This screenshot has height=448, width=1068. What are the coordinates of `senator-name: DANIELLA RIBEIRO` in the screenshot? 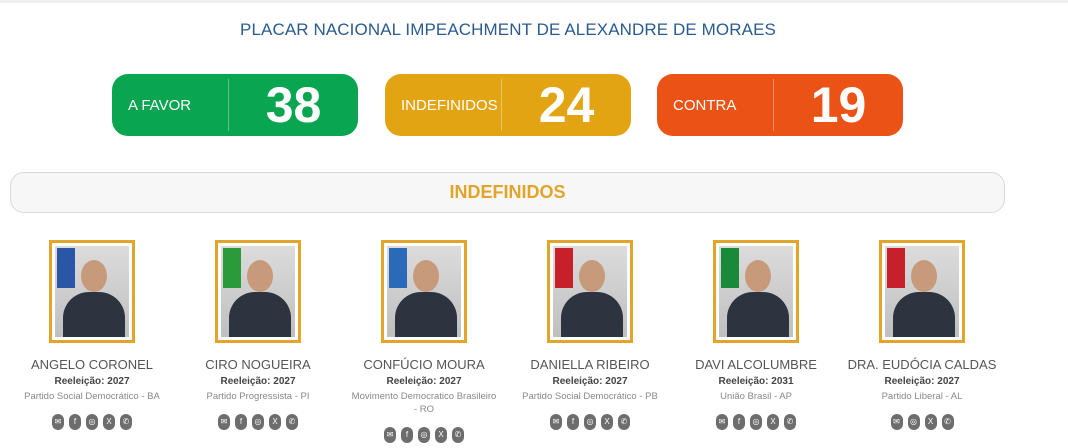 It's located at (590, 364).